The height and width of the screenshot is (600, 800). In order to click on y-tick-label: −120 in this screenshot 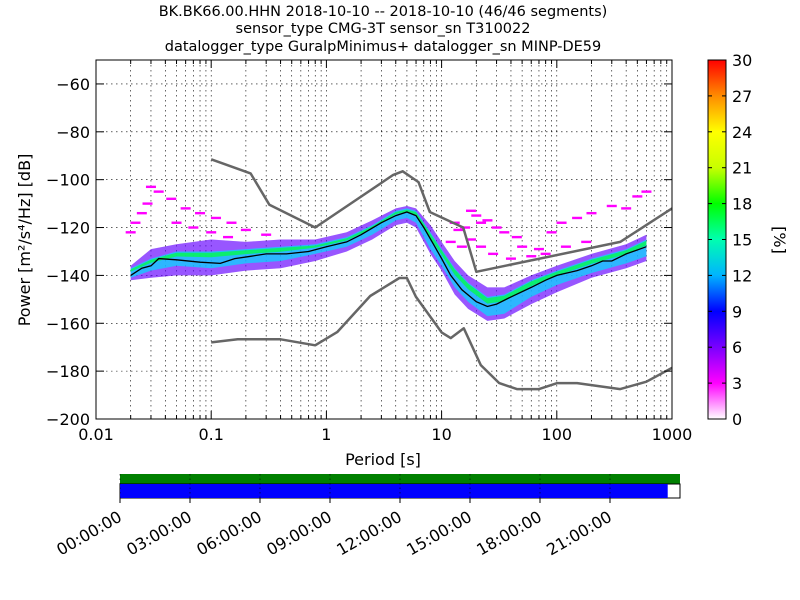, I will do `click(68, 228)`.